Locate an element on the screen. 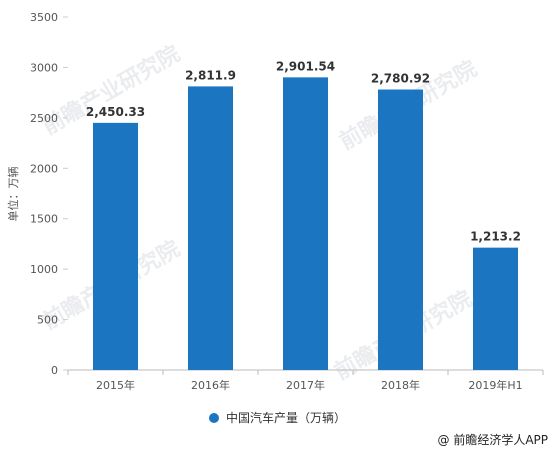 The height and width of the screenshot is (452, 555). data-label: 1,213.2 is located at coordinates (495, 237).